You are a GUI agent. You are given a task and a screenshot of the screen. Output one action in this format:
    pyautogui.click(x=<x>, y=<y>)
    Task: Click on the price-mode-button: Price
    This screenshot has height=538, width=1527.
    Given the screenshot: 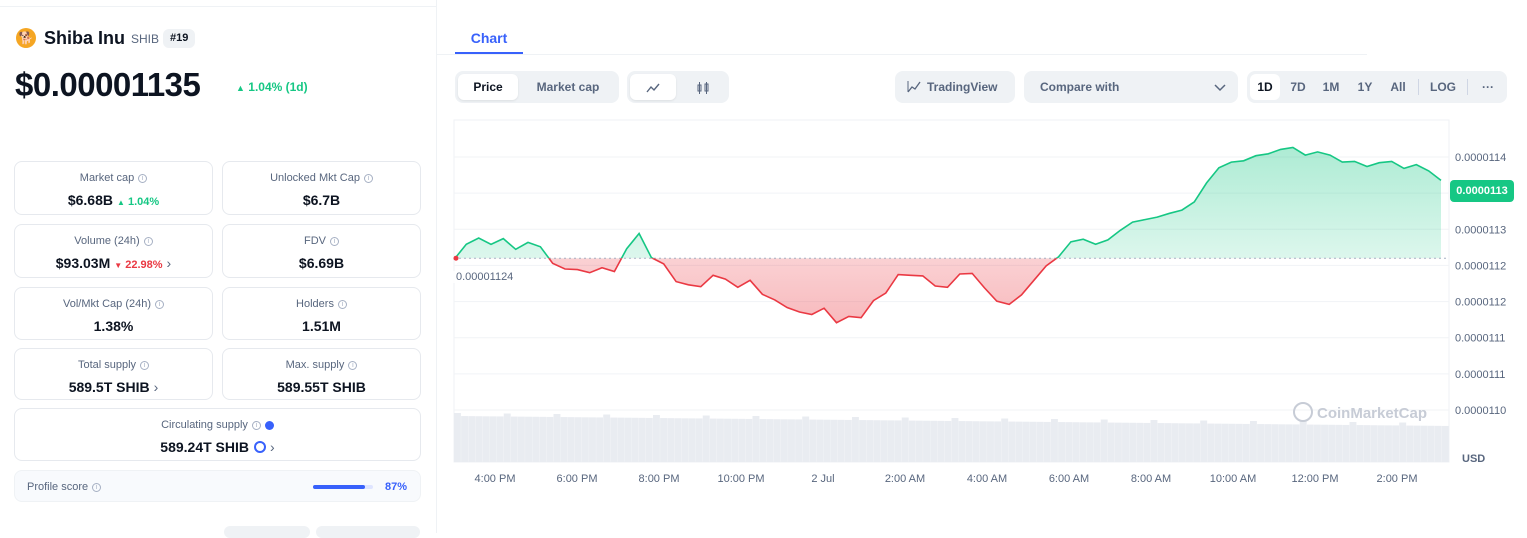 What is the action you would take?
    pyautogui.click(x=488, y=87)
    